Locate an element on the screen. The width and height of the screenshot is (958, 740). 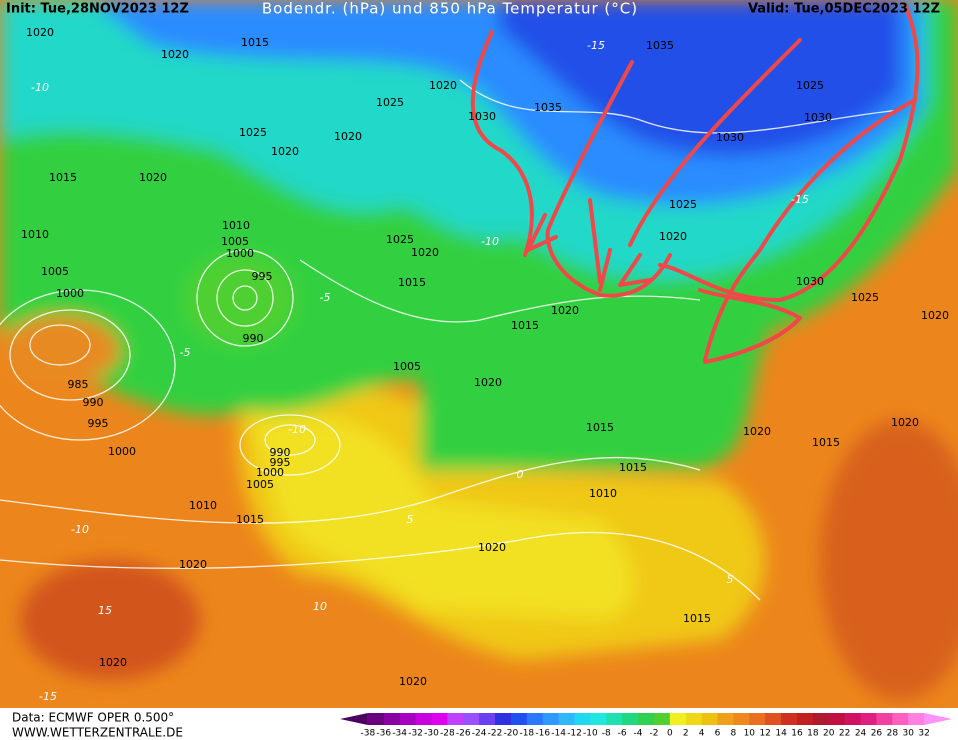
colorbar-label: -30 is located at coordinates (431, 734).